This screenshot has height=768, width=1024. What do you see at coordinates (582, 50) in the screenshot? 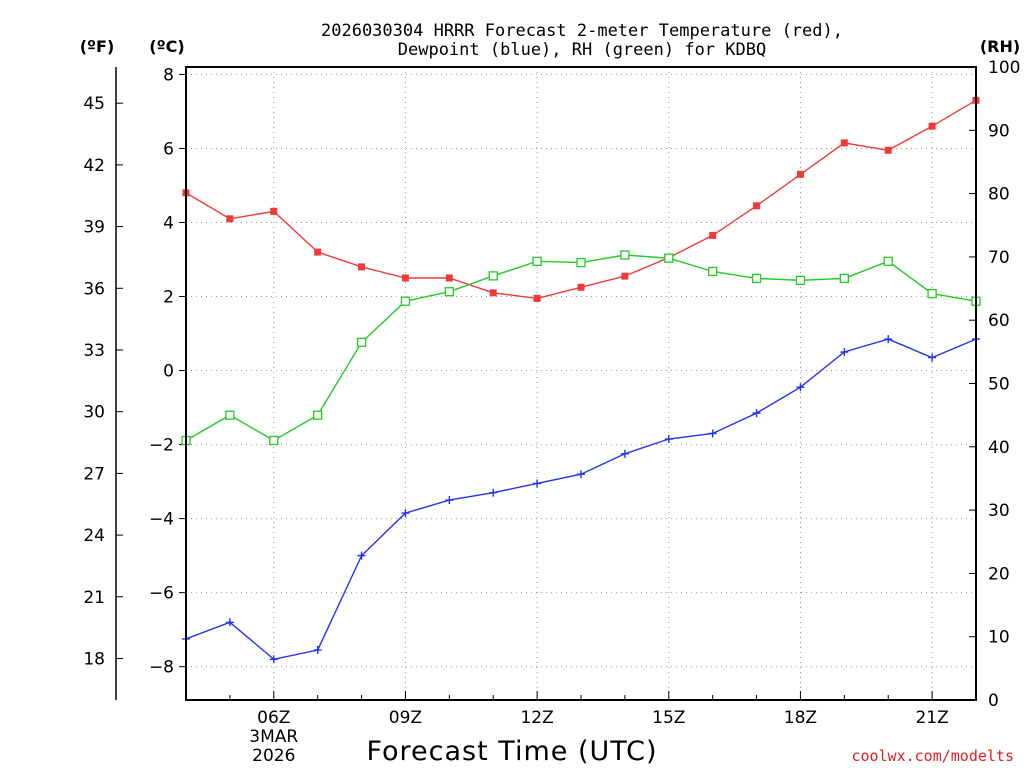
I see `chart-title-line2: Dewpoint (blue), RH (green) for KDBQ` at bounding box center [582, 50].